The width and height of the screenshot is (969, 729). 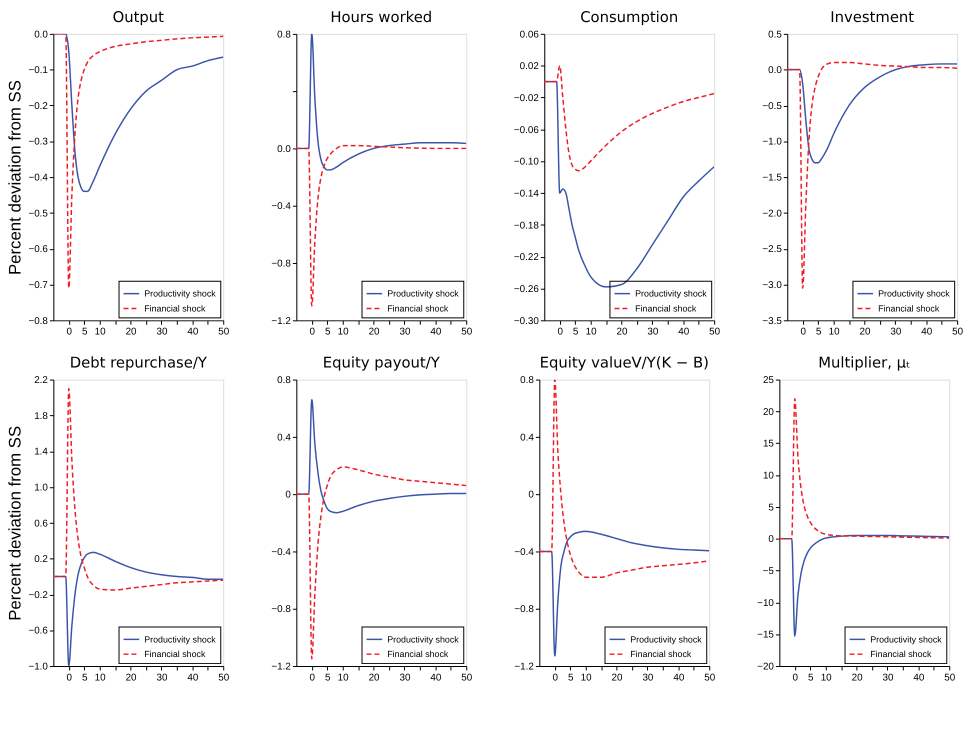 What do you see at coordinates (772, 142) in the screenshot?
I see `y-tick-label: −1.0` at bounding box center [772, 142].